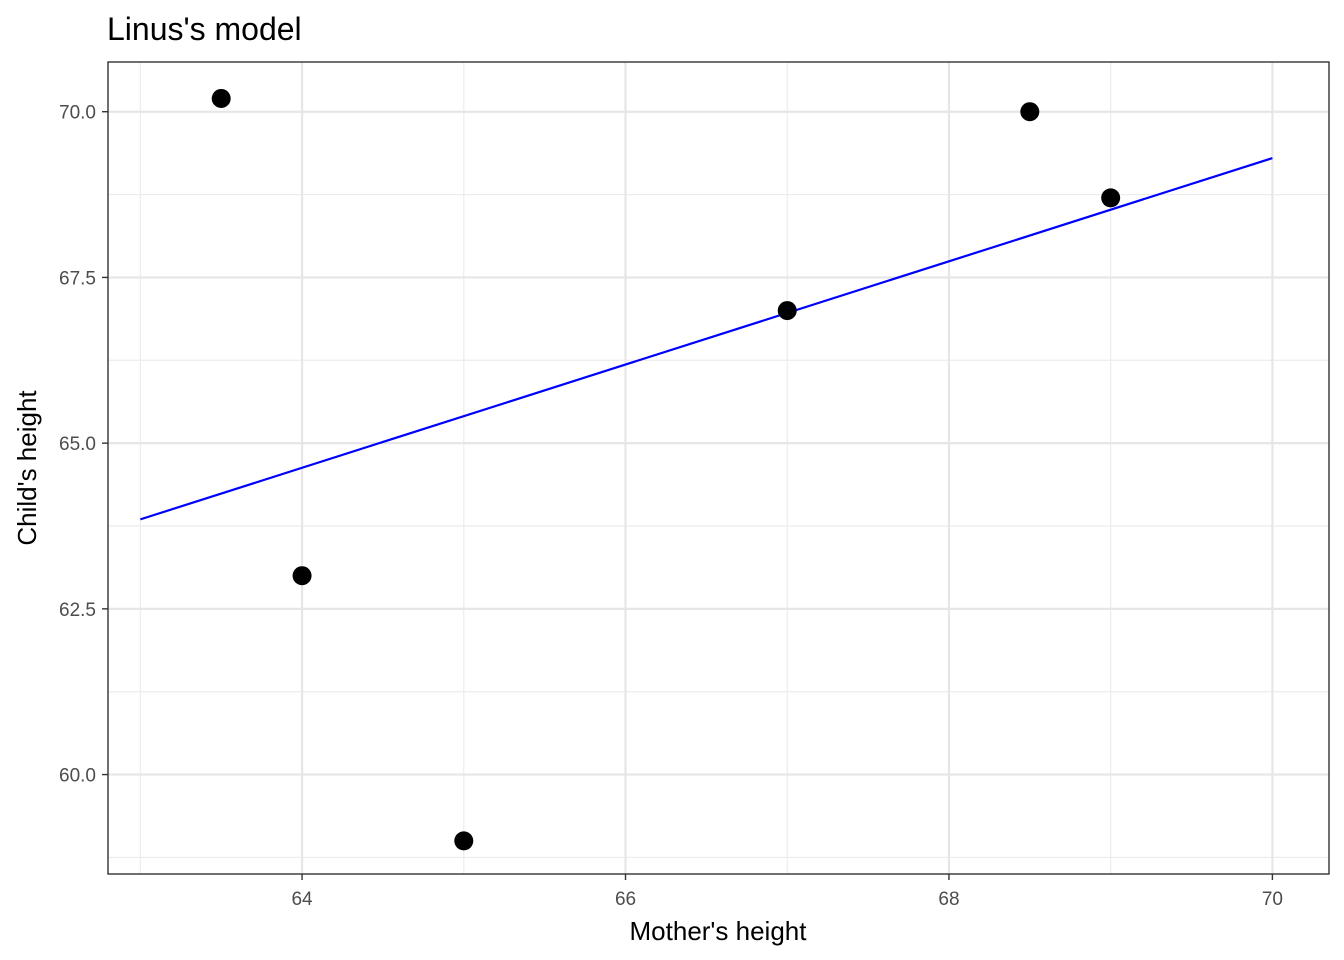 The height and width of the screenshot is (960, 1344). I want to click on y-tick-label: 65.0, so click(77, 444).